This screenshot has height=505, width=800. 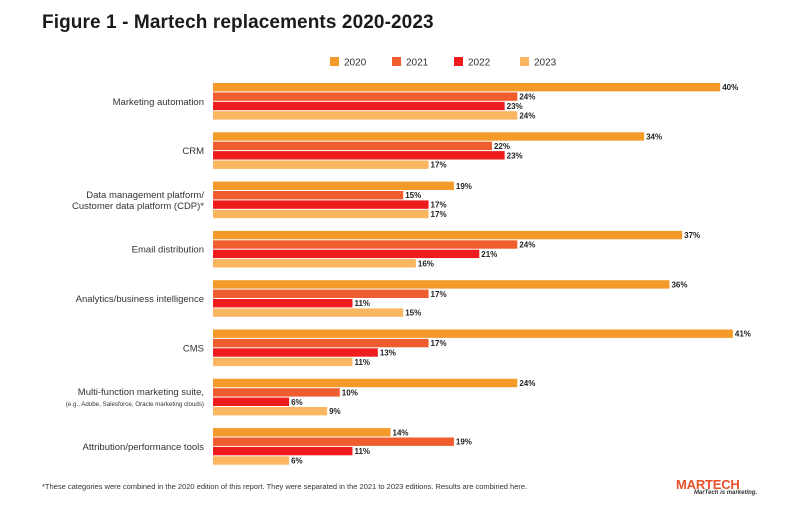 What do you see at coordinates (464, 186) in the screenshot?
I see `data-label-2020-cat-3: 19%` at bounding box center [464, 186].